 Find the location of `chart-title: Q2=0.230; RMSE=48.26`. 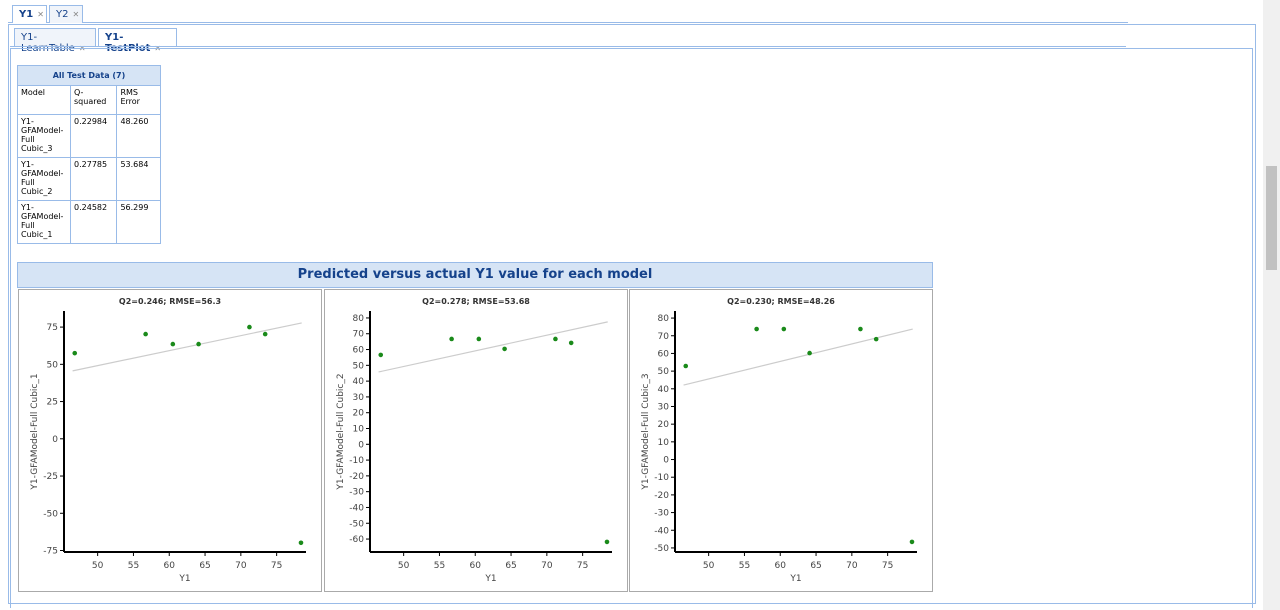

chart-title: Q2=0.230; RMSE=48.26 is located at coordinates (781, 301).